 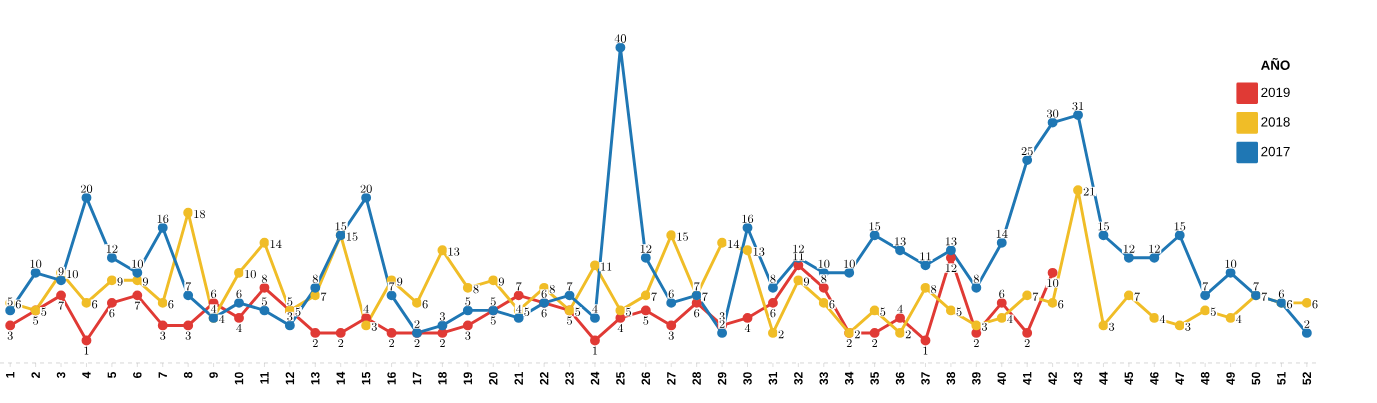 I want to click on x-tick-label: 10, so click(x=239, y=378).